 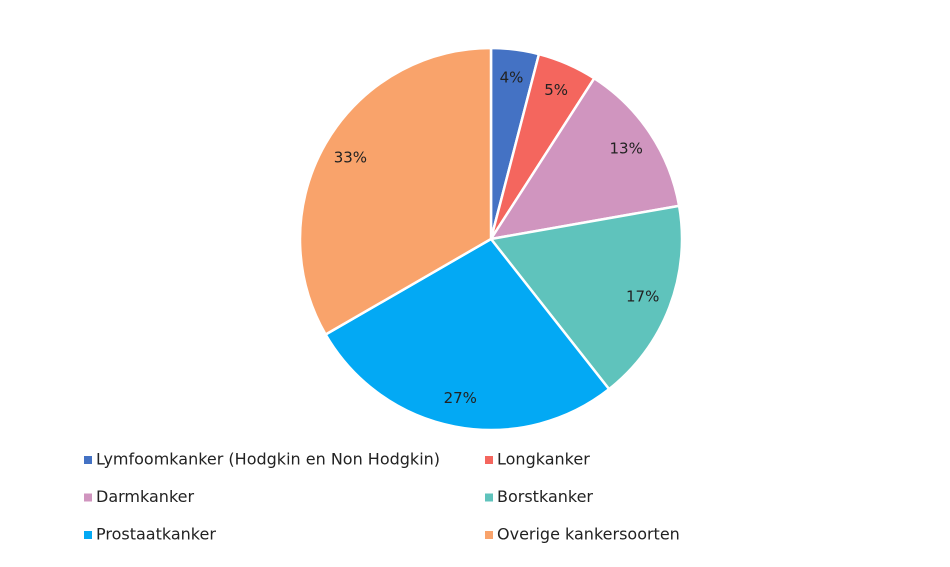 What do you see at coordinates (556, 90) in the screenshot?
I see `data-label: 5%` at bounding box center [556, 90].